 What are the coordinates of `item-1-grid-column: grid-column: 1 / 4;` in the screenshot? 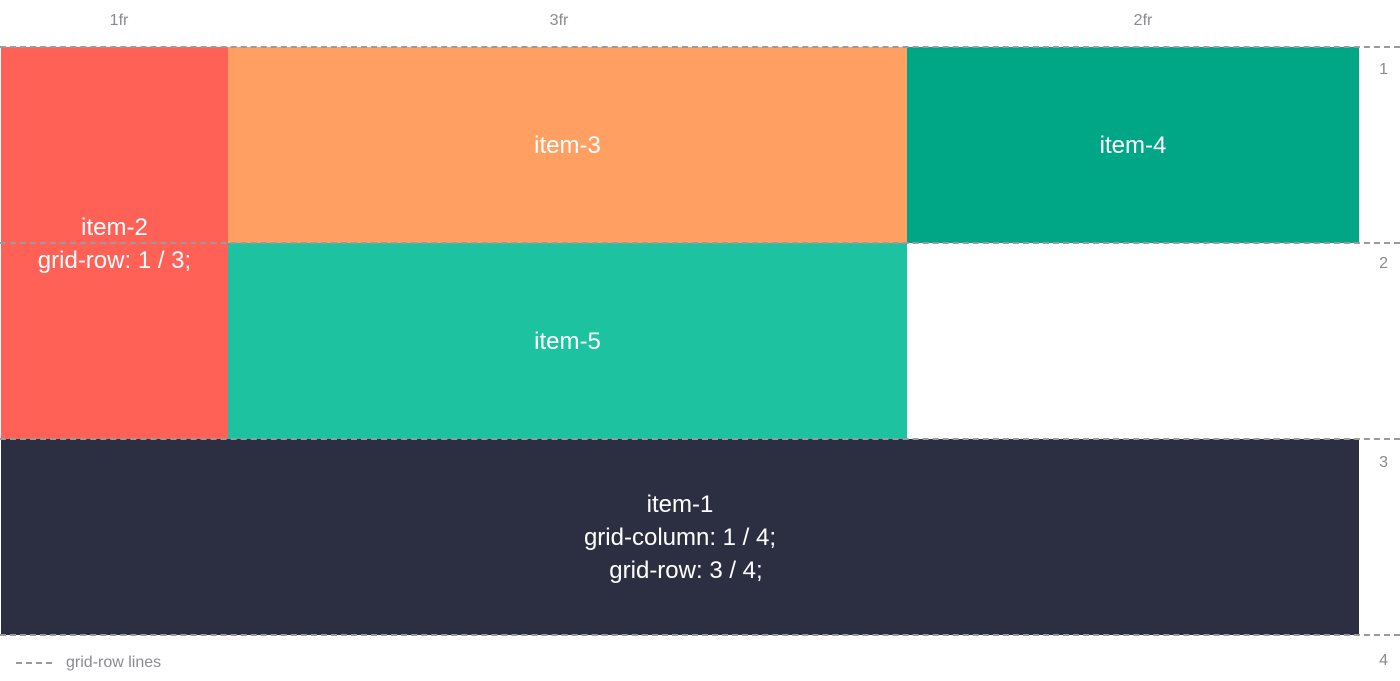 It's located at (680, 537).